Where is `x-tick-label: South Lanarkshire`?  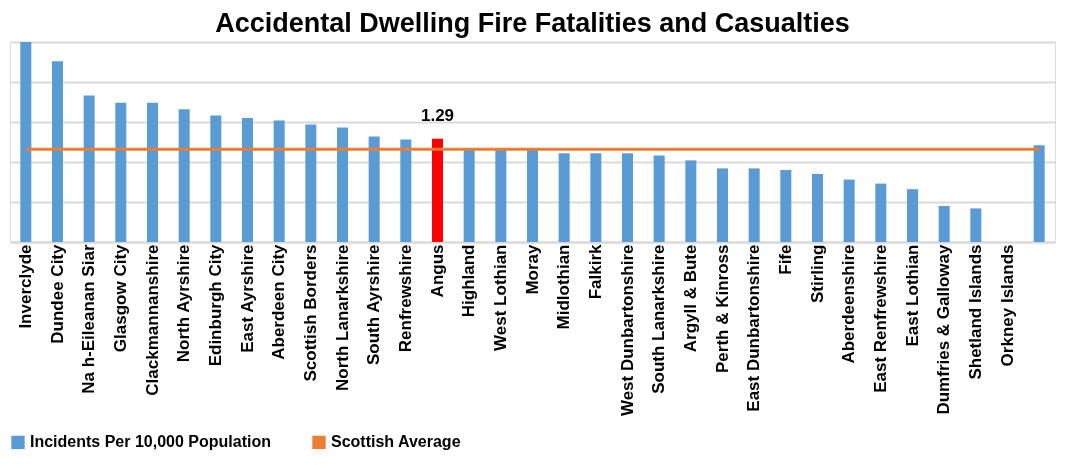 x-tick-label: South Lanarkshire is located at coordinates (659, 319).